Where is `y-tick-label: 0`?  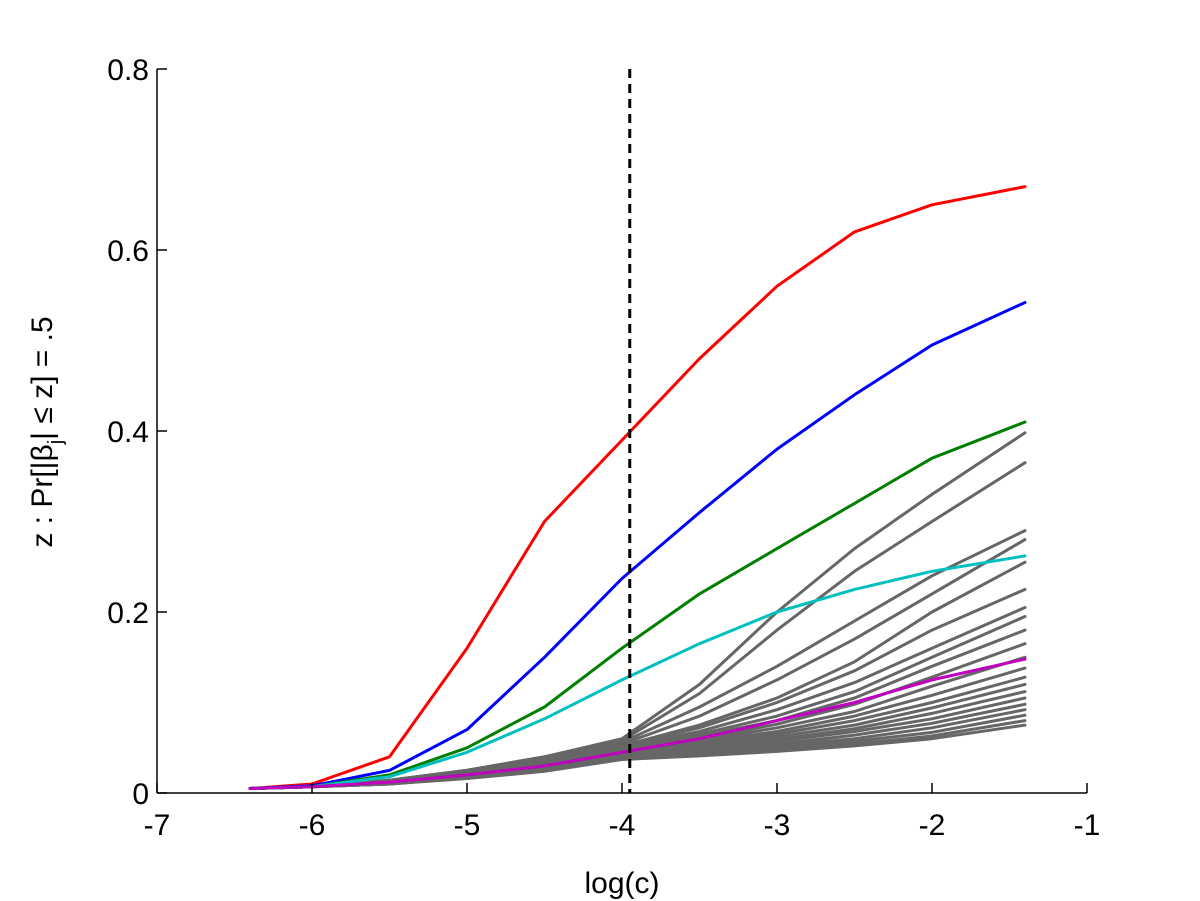
y-tick-label: 0 is located at coordinates (140, 794).